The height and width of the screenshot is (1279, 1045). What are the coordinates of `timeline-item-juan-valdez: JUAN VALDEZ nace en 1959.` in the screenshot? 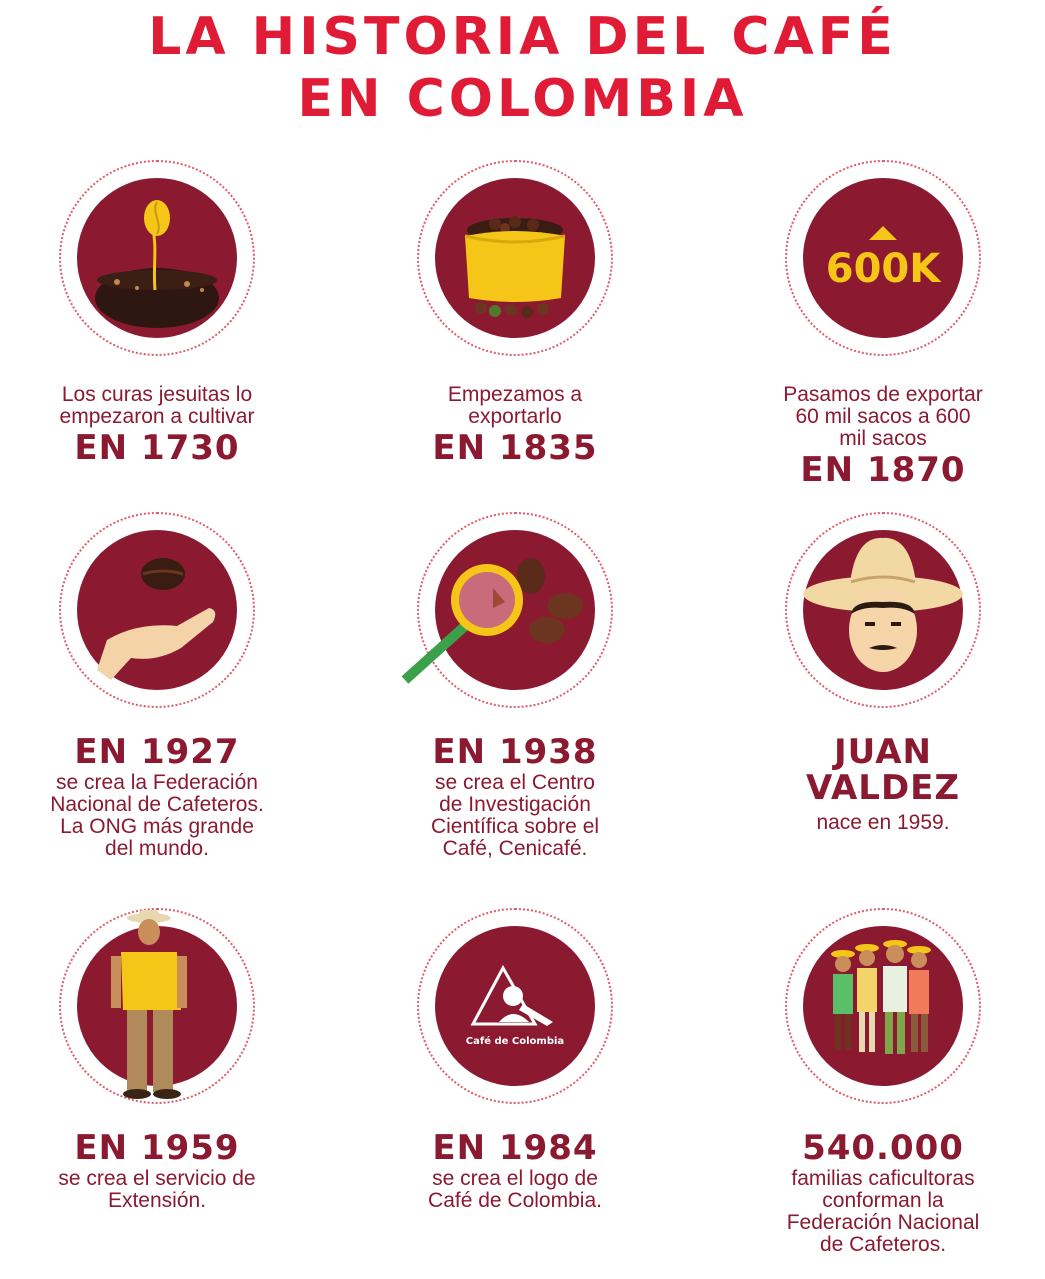 It's located at (881, 692).